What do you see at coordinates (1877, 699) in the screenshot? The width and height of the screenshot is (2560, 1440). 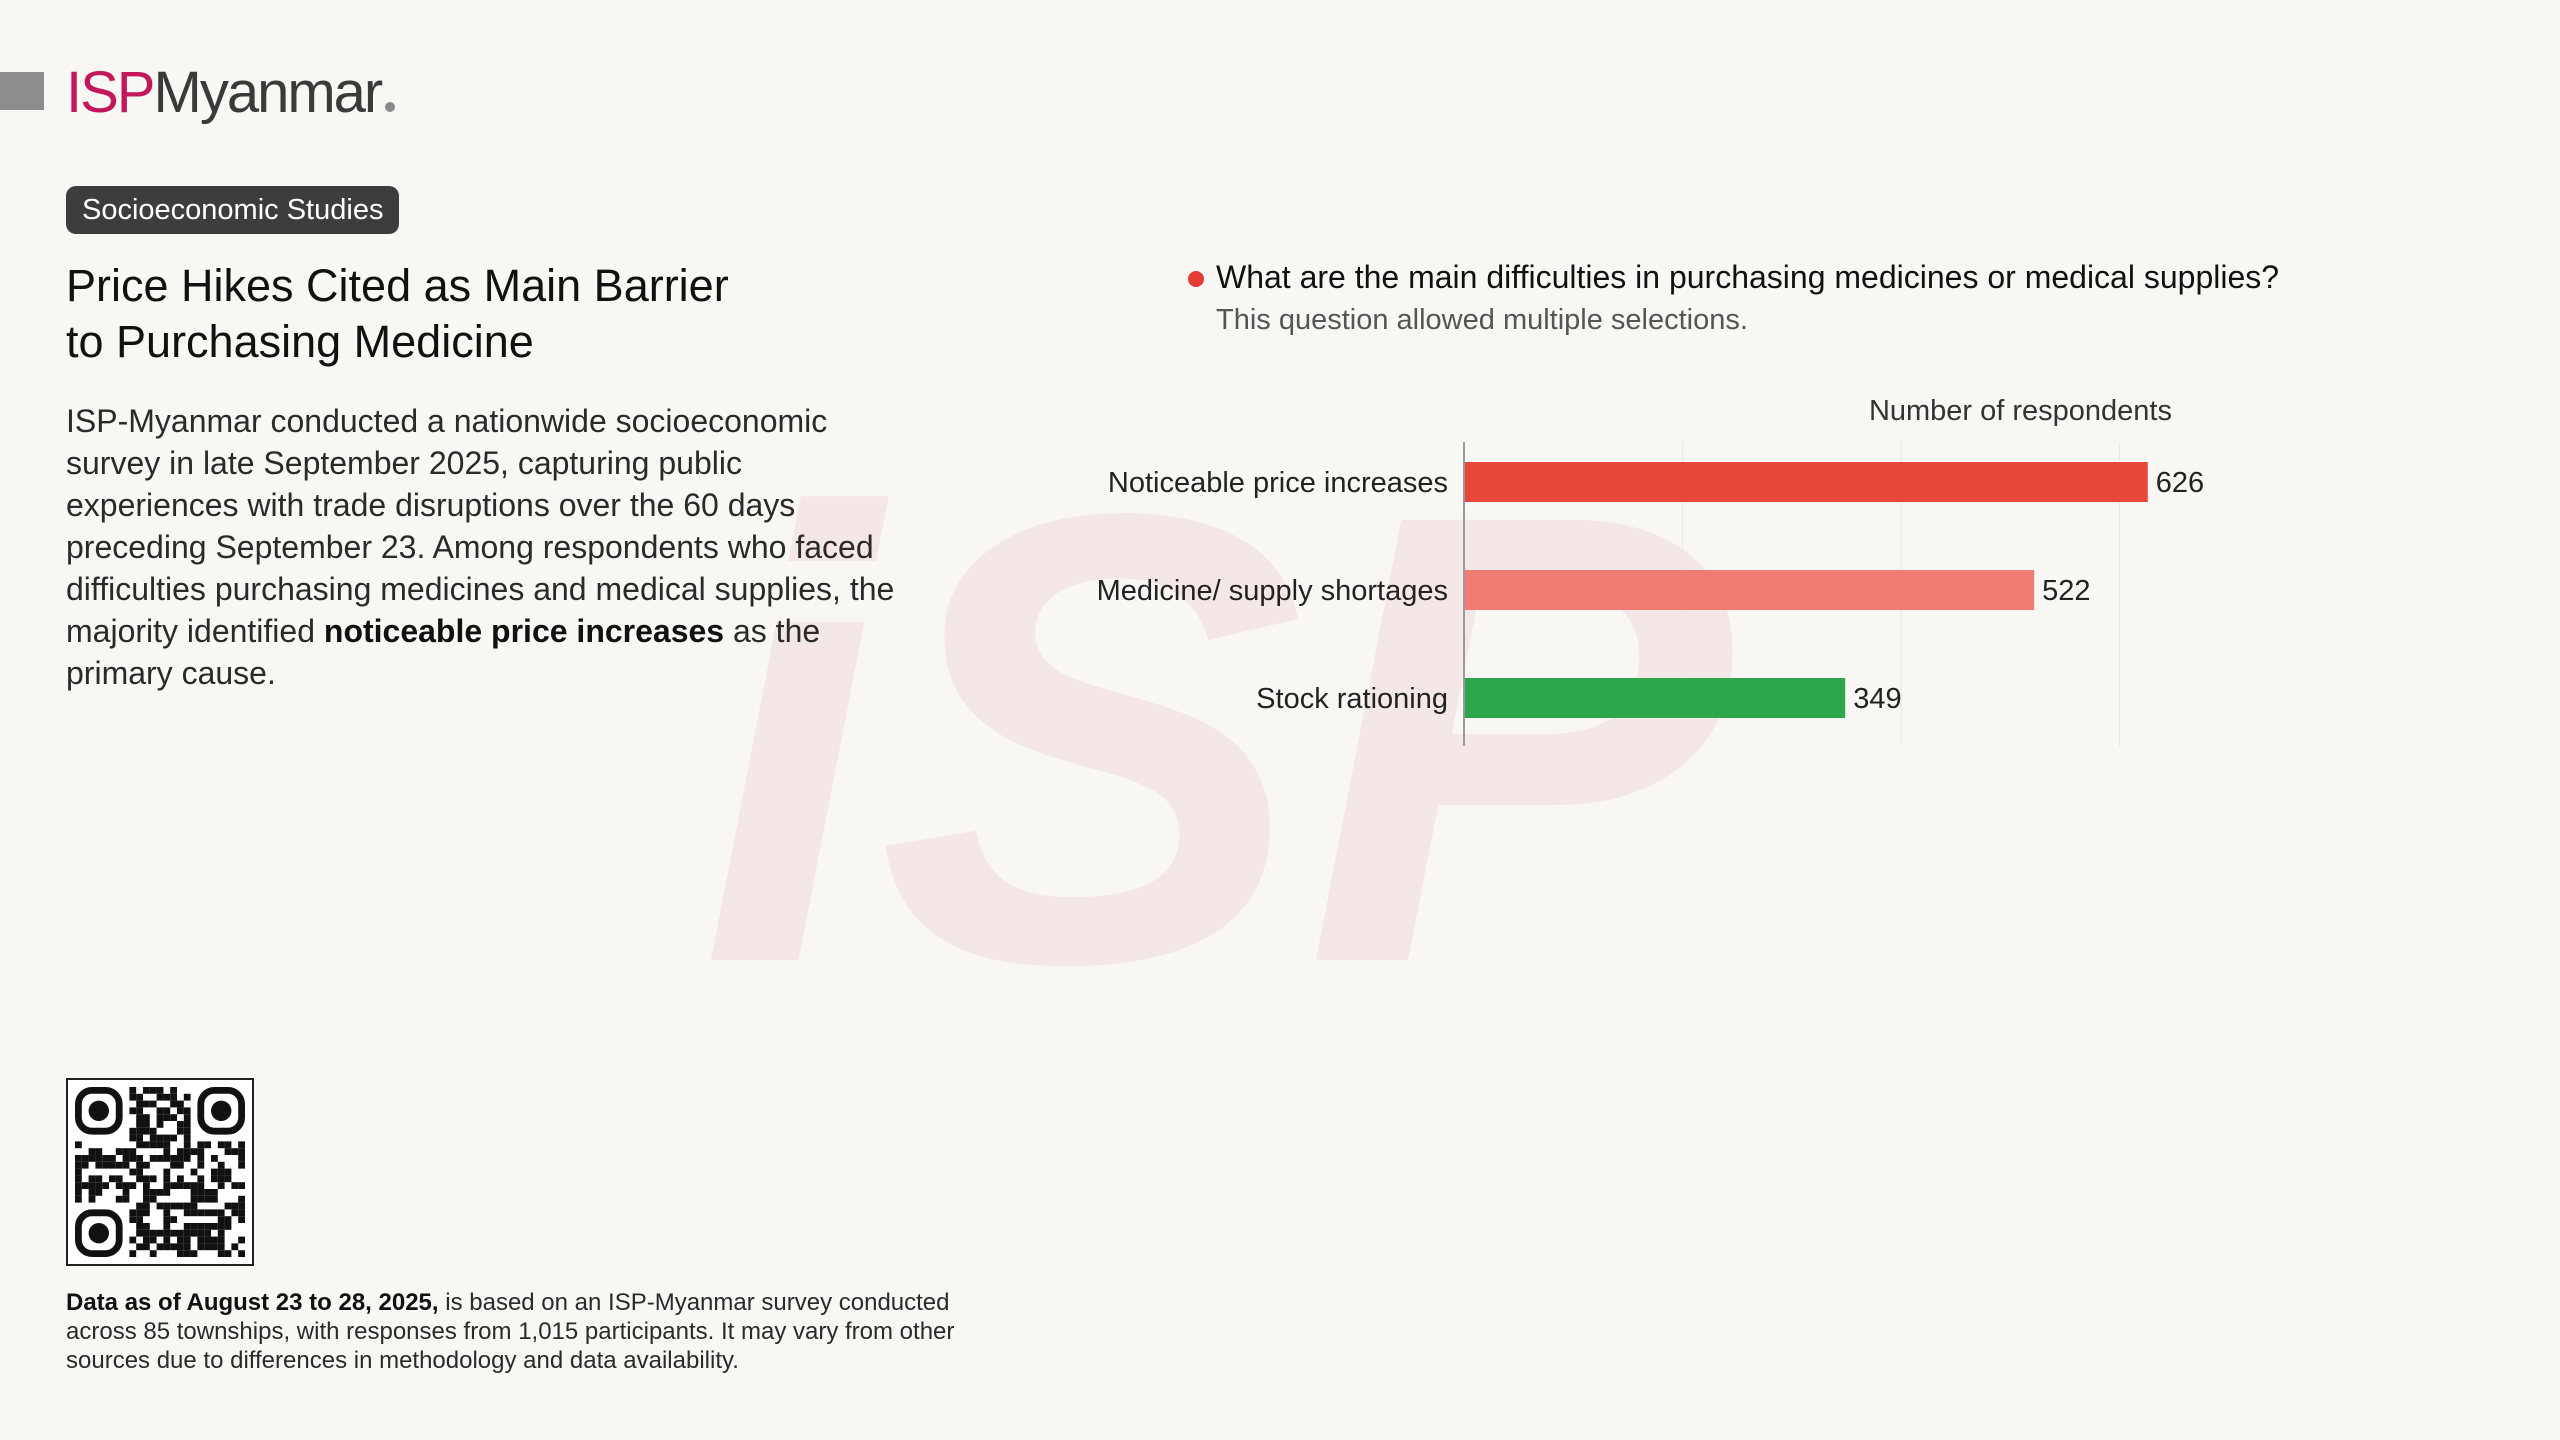 I see `data-label: 349` at bounding box center [1877, 699].